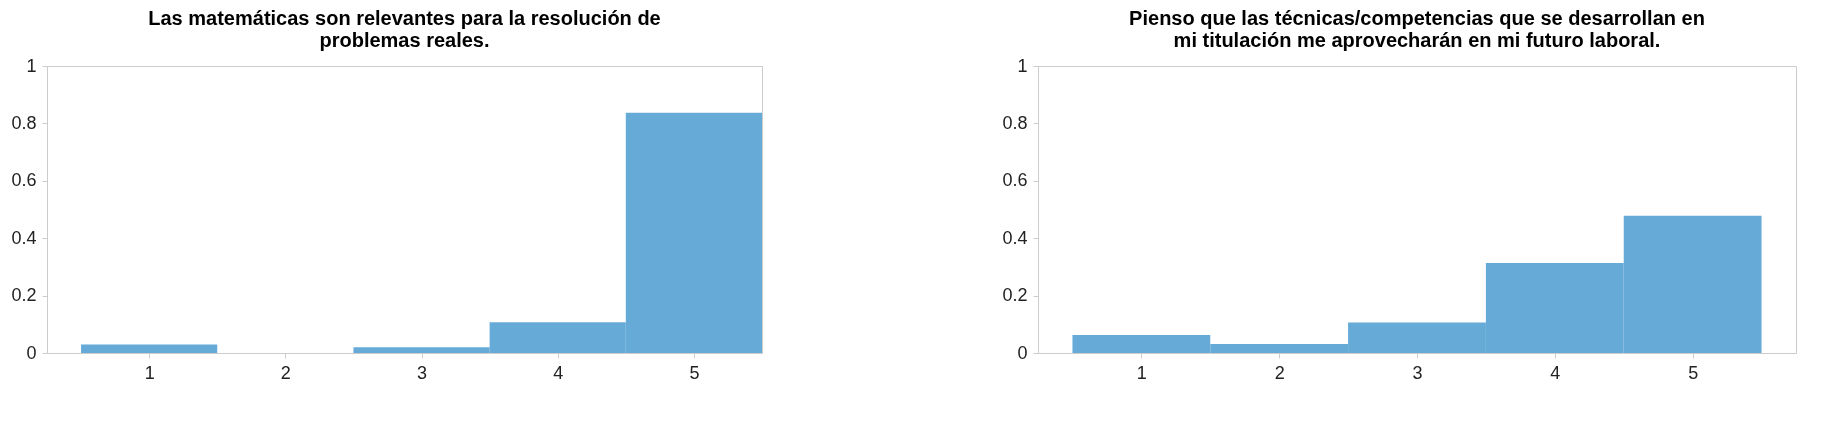 This screenshot has width=1826, height=422. What do you see at coordinates (404, 29) in the screenshot?
I see `chart-title: Las matemáticas son relevantes para la resolución de problemas reales.` at bounding box center [404, 29].